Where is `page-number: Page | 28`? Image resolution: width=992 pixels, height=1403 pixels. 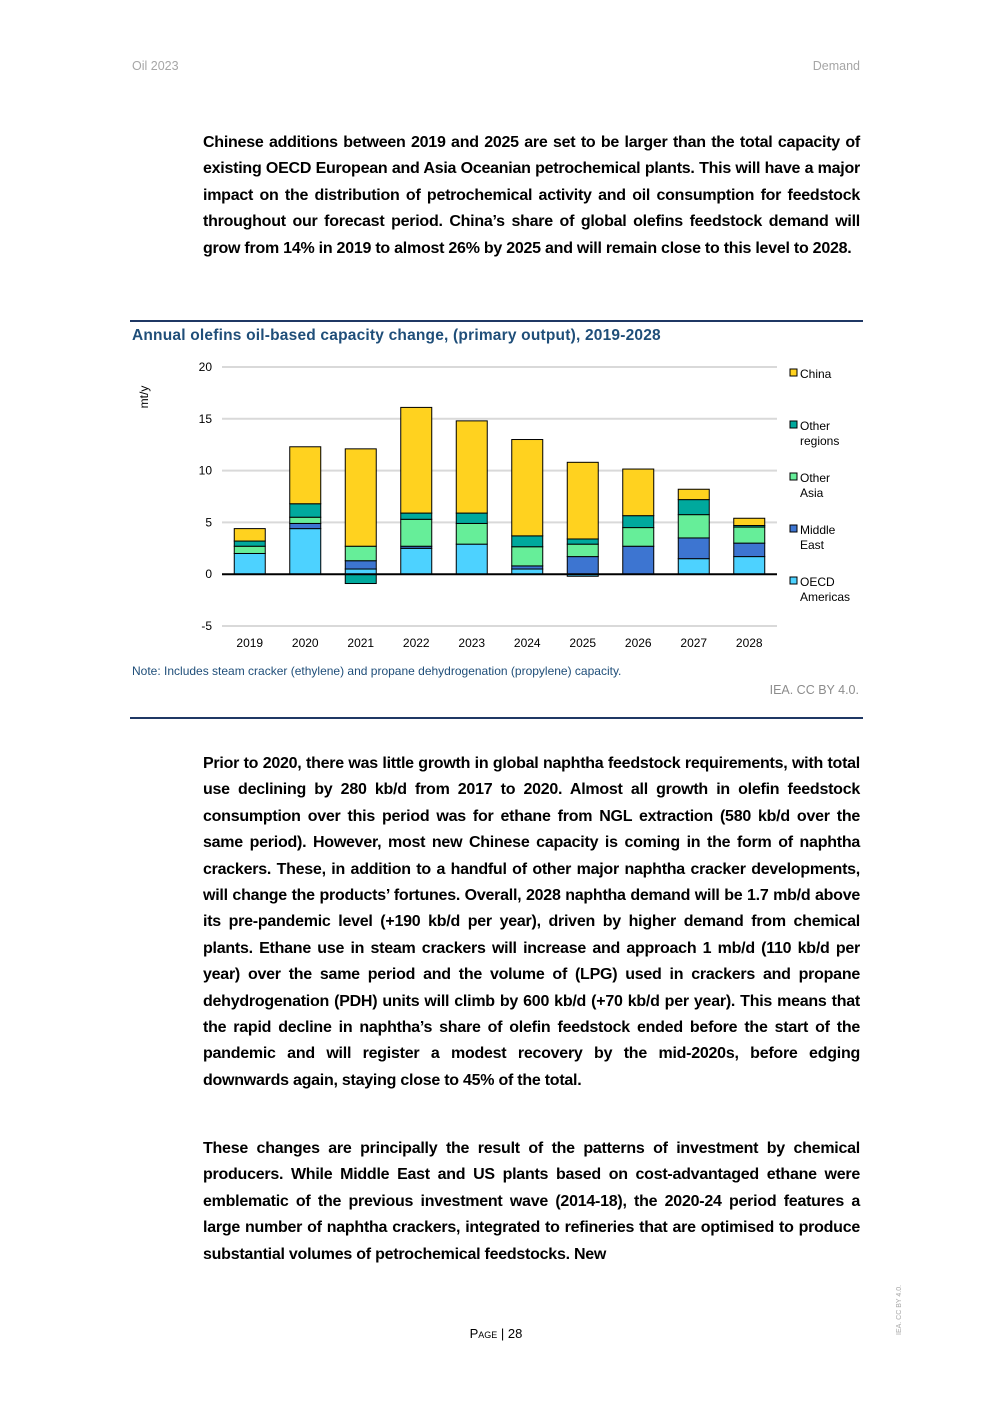
page-number: Page | 28 is located at coordinates (496, 1333).